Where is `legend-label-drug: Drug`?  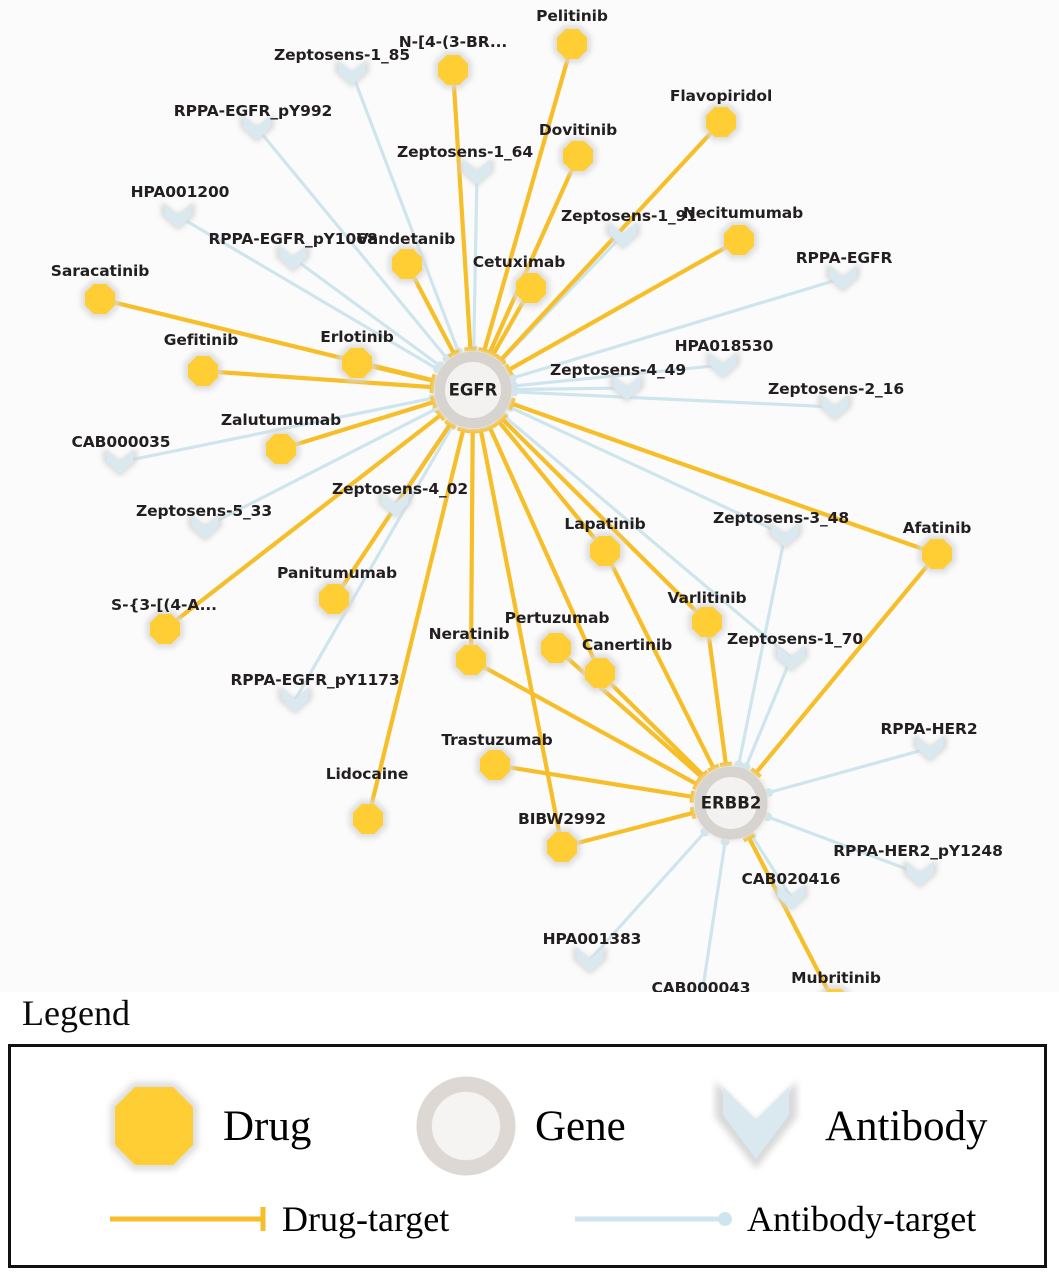 legend-label-drug: Drug is located at coordinates (267, 1126).